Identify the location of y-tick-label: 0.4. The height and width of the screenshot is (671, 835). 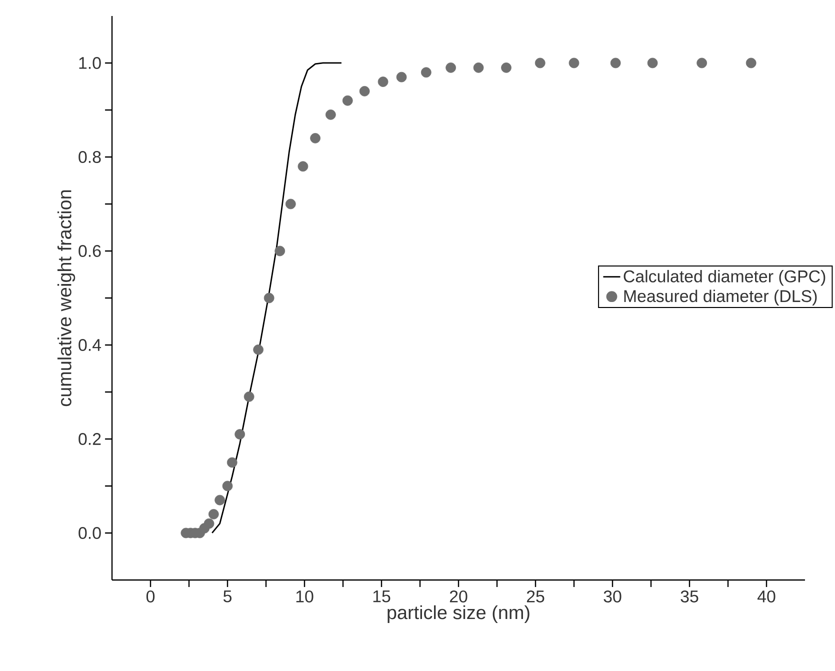
(90, 344).